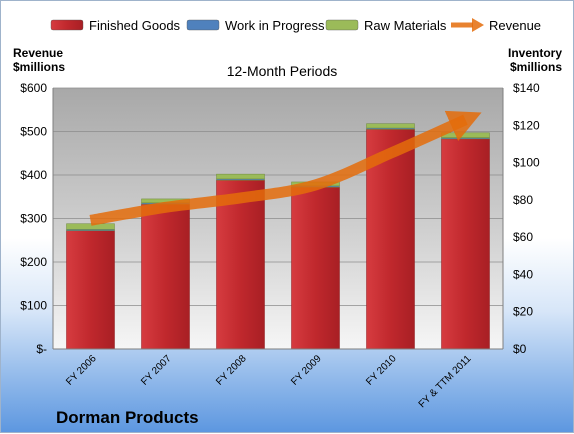  What do you see at coordinates (33, 219) in the screenshot?
I see `left-tick-label: $300` at bounding box center [33, 219].